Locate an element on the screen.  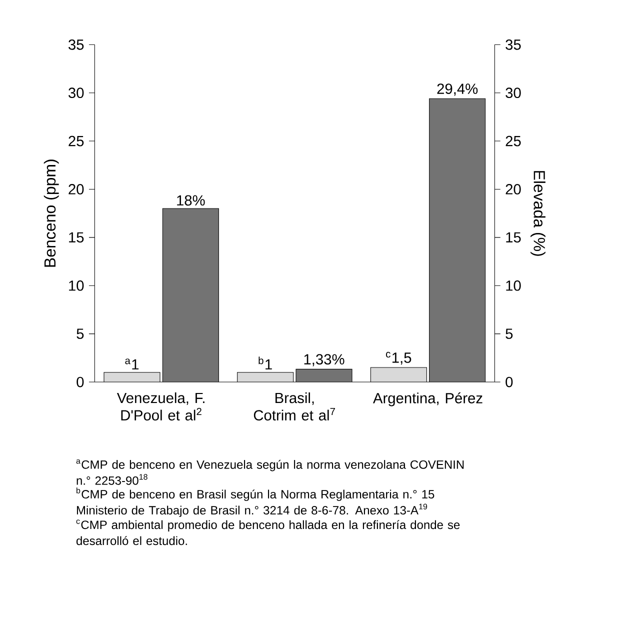
y-tick-label: 0 is located at coordinates (80, 382).